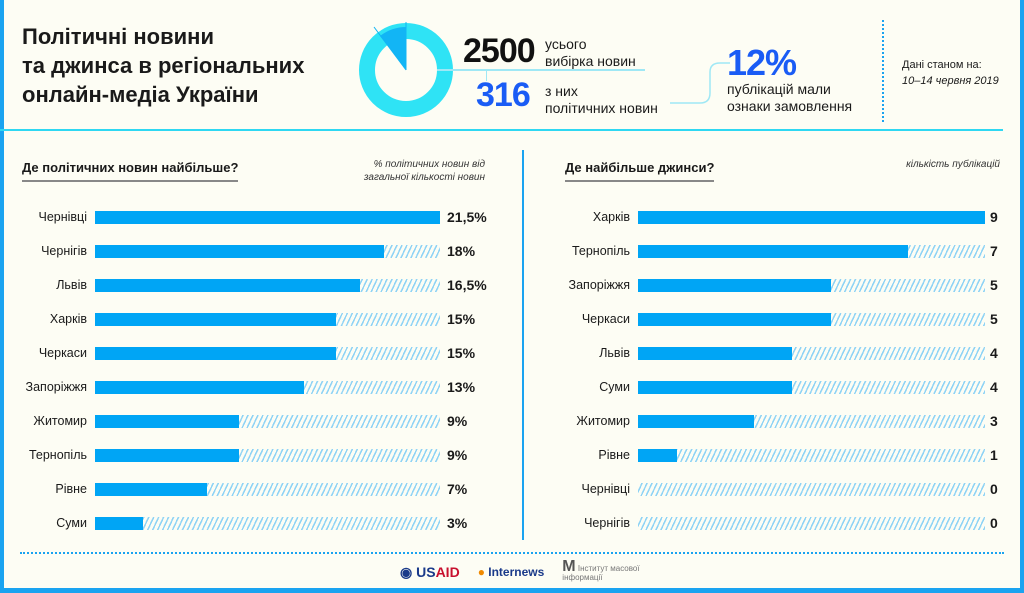  What do you see at coordinates (762, 62) in the screenshot?
I see `ordered-percent: 12%` at bounding box center [762, 62].